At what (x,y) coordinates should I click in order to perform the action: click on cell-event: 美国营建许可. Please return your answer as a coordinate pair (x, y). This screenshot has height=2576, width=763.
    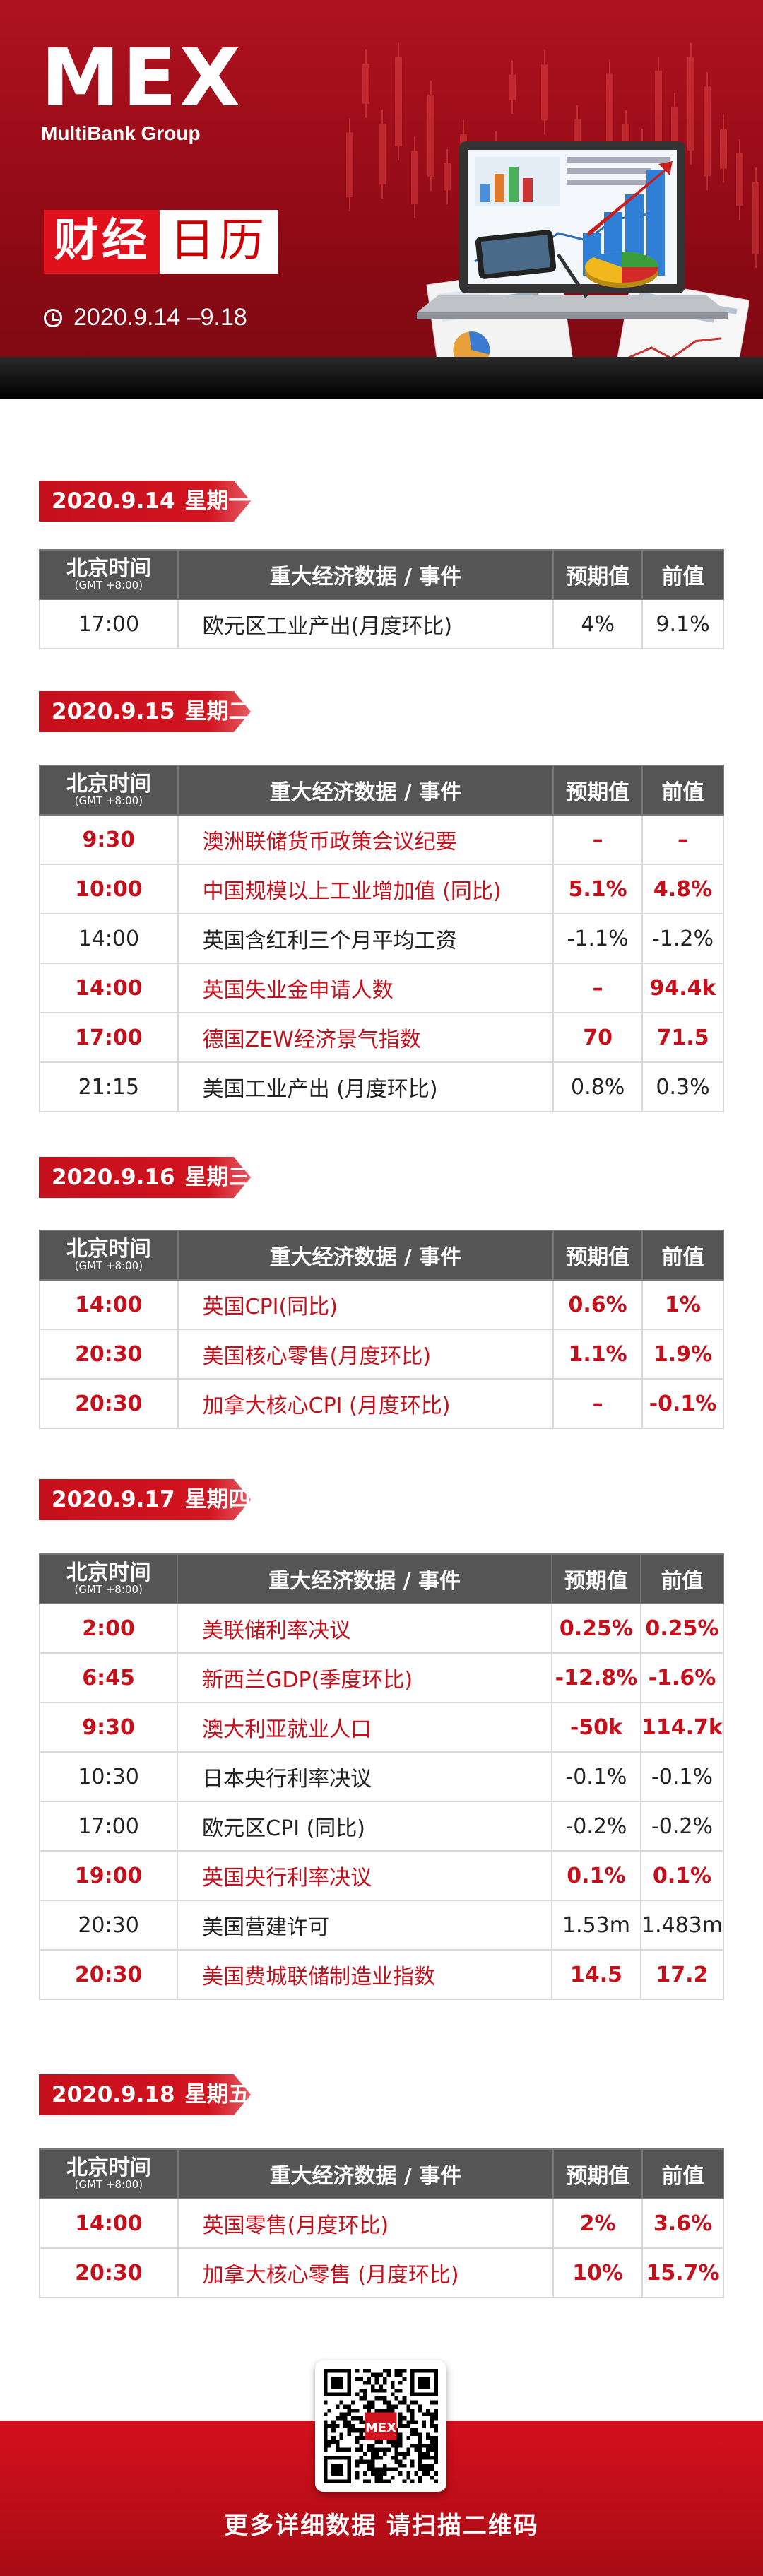
    Looking at the image, I should click on (364, 1925).